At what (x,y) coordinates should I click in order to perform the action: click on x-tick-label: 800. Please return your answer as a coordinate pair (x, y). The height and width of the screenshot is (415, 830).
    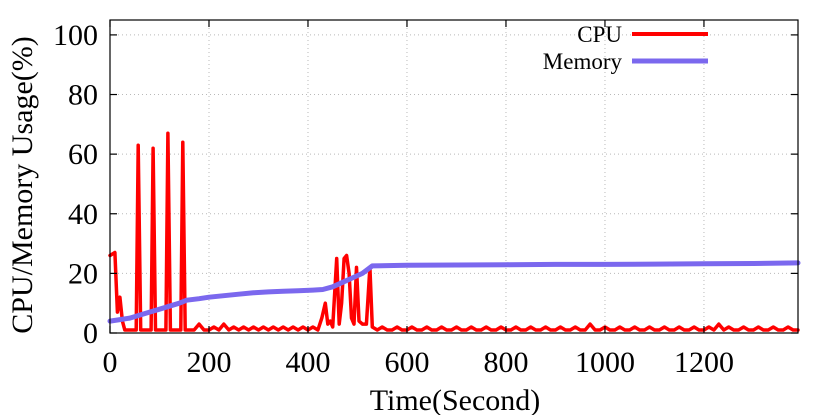
    Looking at the image, I should click on (505, 362).